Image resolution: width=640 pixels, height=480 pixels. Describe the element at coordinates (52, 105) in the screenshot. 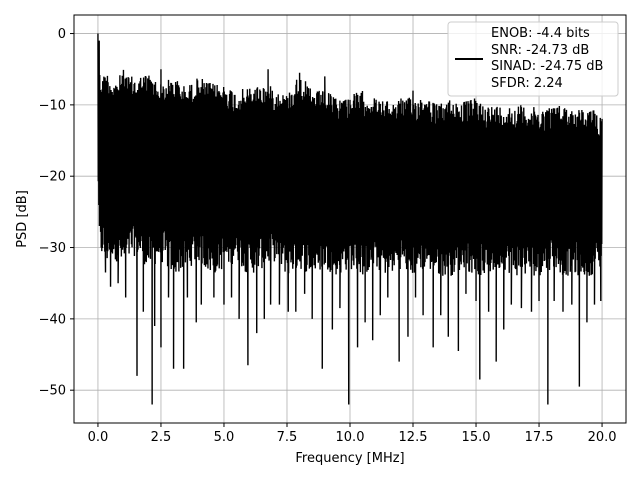

I see `y-tick-label: −10` at that location.